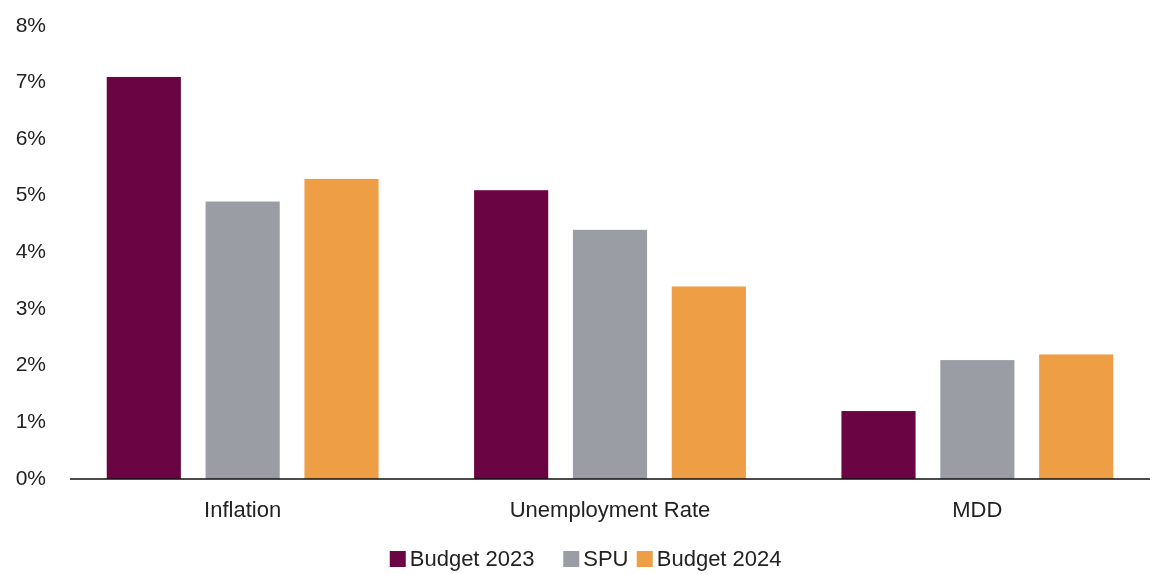  I want to click on x-tick-label: MDD, so click(977, 509).